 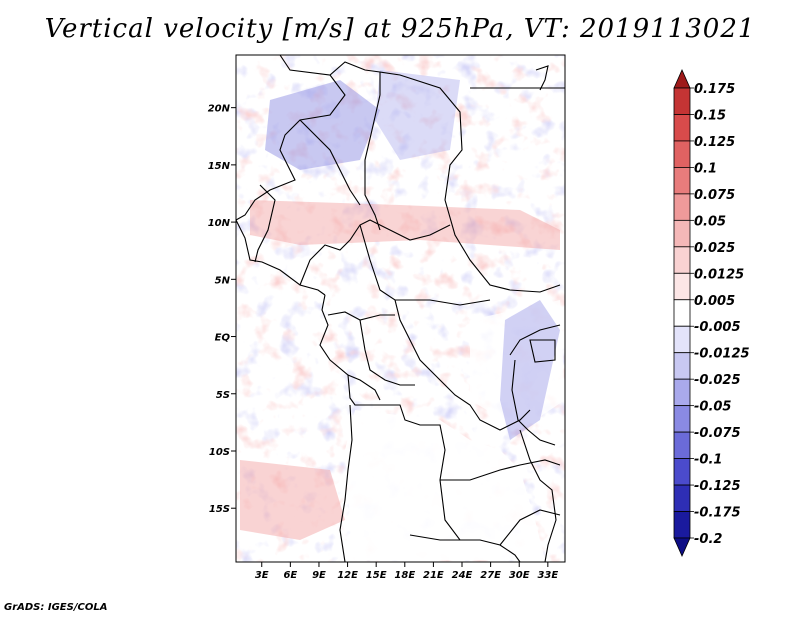 What do you see at coordinates (490, 575) in the screenshot?
I see `lon-tick-label: 27E` at bounding box center [490, 575].